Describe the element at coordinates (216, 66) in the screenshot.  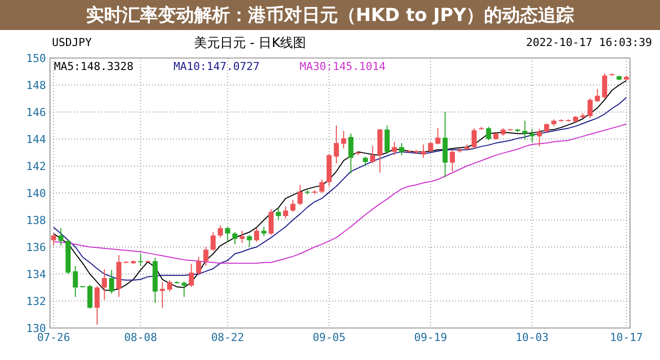
I see `text: MA10:147.0727` at that location.